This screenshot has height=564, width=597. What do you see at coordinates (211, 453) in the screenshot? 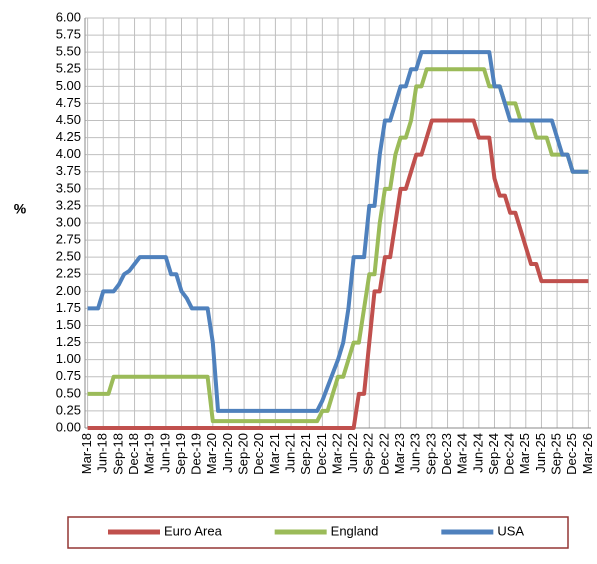
I see `x-tick-label: Mar-20` at bounding box center [211, 453].